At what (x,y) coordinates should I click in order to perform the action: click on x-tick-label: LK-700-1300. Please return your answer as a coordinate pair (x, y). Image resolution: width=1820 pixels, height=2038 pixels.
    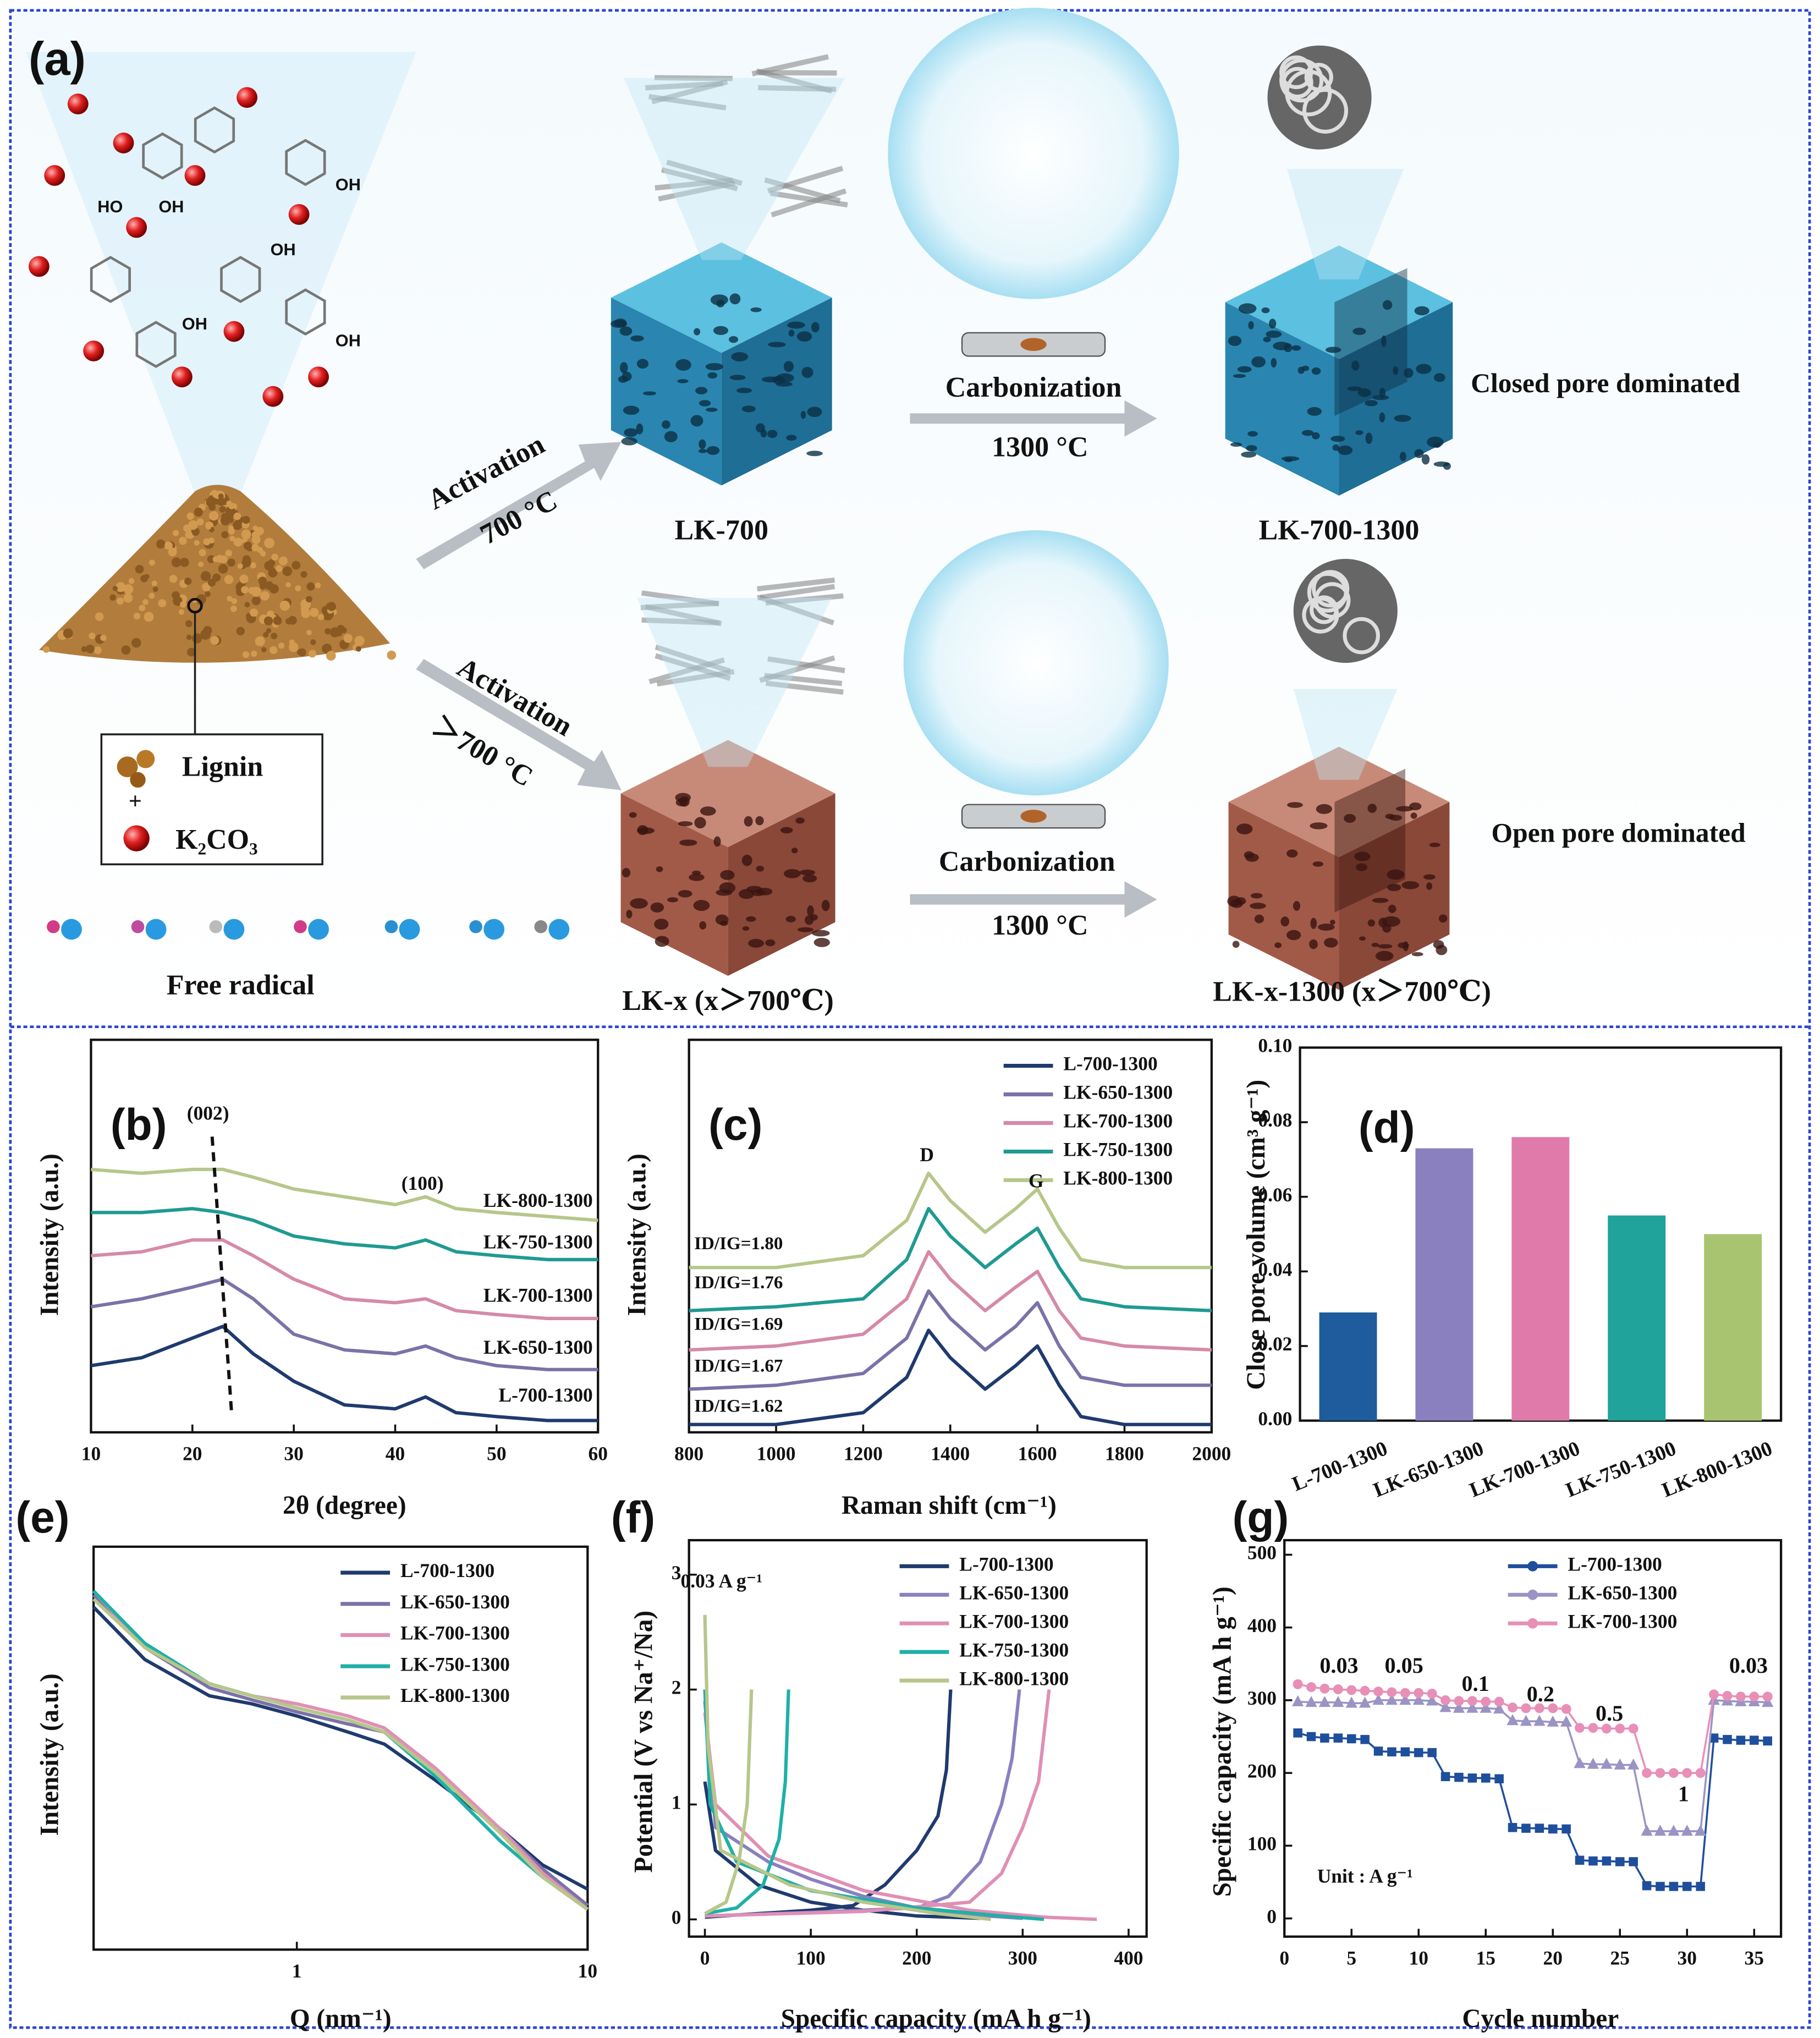
    Looking at the image, I should click on (1525, 1469).